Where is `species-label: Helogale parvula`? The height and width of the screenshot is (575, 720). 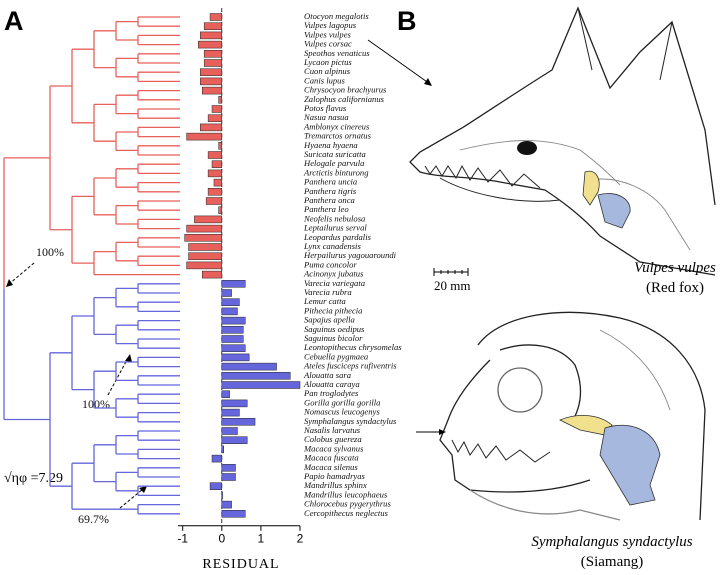
species-label: Helogale parvula is located at coordinates (333, 163).